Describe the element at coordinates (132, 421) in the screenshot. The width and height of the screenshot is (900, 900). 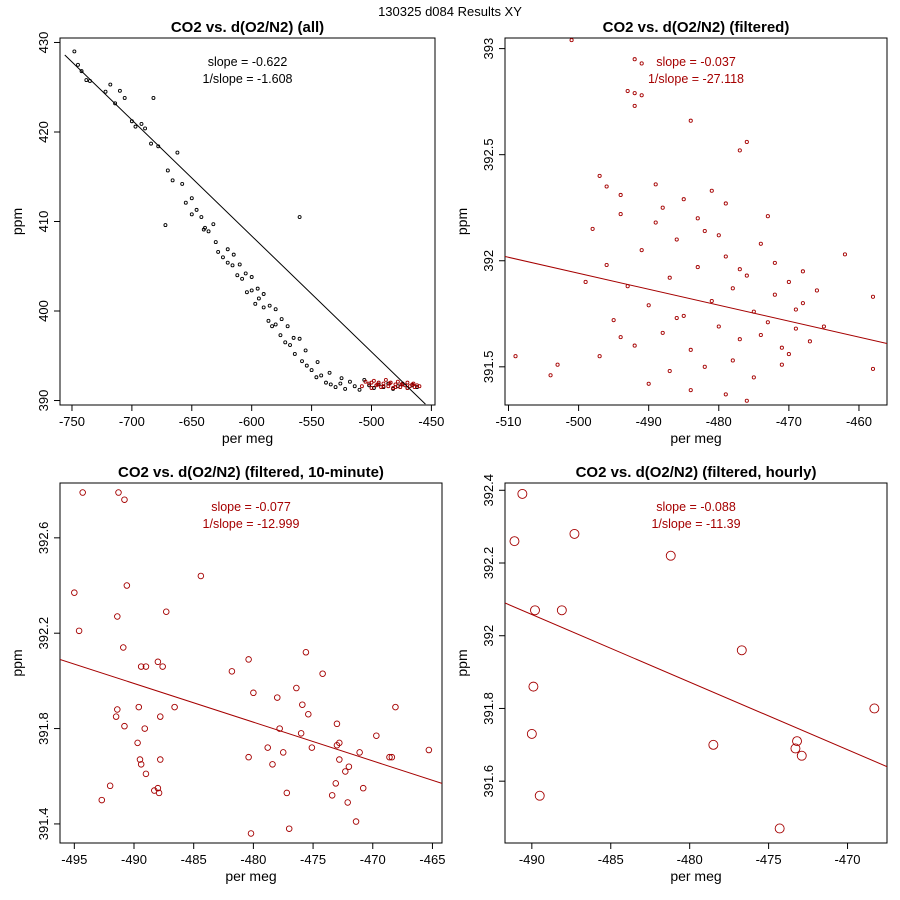
I see `x-tick-label: -700` at that location.